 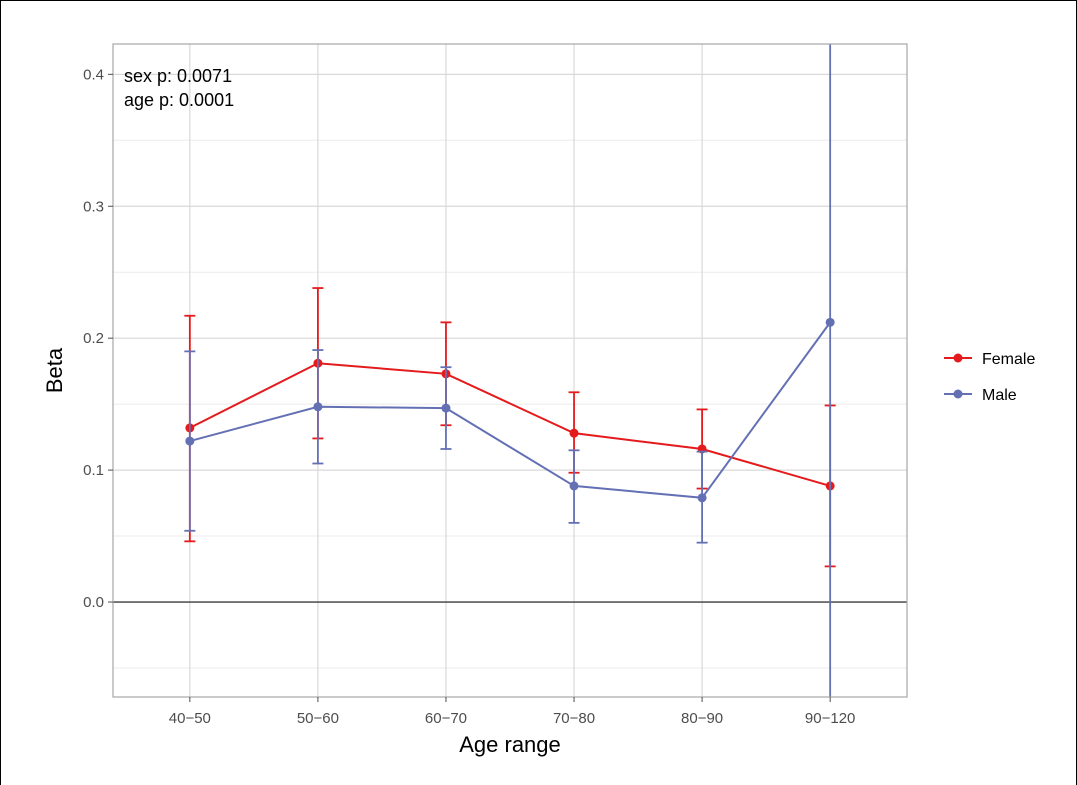 I want to click on legend: Female Male, so click(x=989, y=377).